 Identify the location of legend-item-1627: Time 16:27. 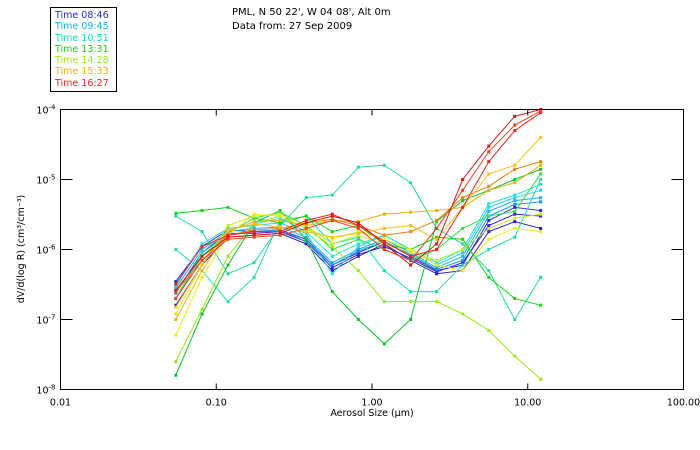
(82, 83).